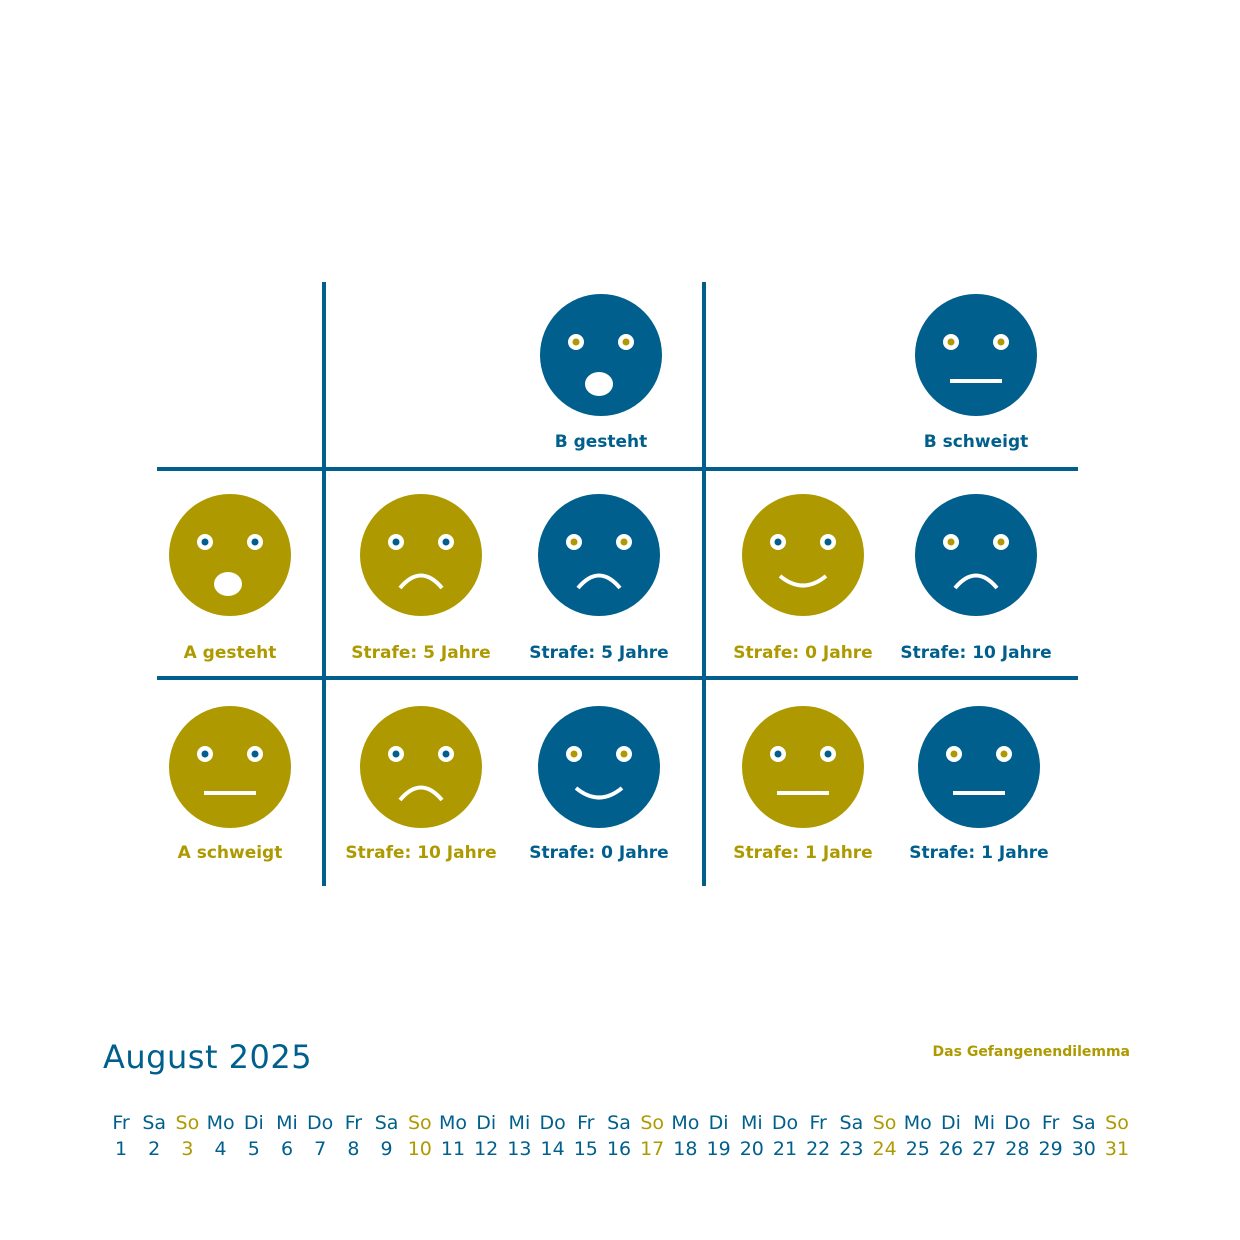 The image size is (1240, 1240). Describe the element at coordinates (803, 578) in the screenshot. I see `cell-r1c2a: Strafe: 0 Jahre` at that location.